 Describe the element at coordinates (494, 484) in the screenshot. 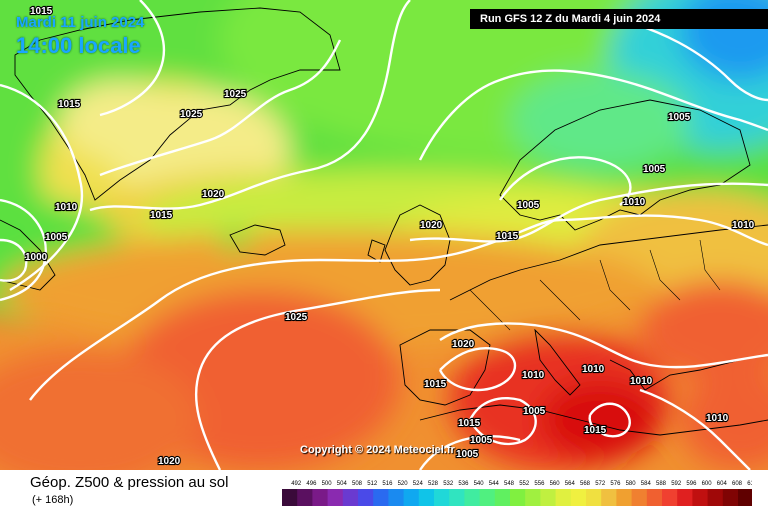

I see `legend-tick-label: 544` at that location.